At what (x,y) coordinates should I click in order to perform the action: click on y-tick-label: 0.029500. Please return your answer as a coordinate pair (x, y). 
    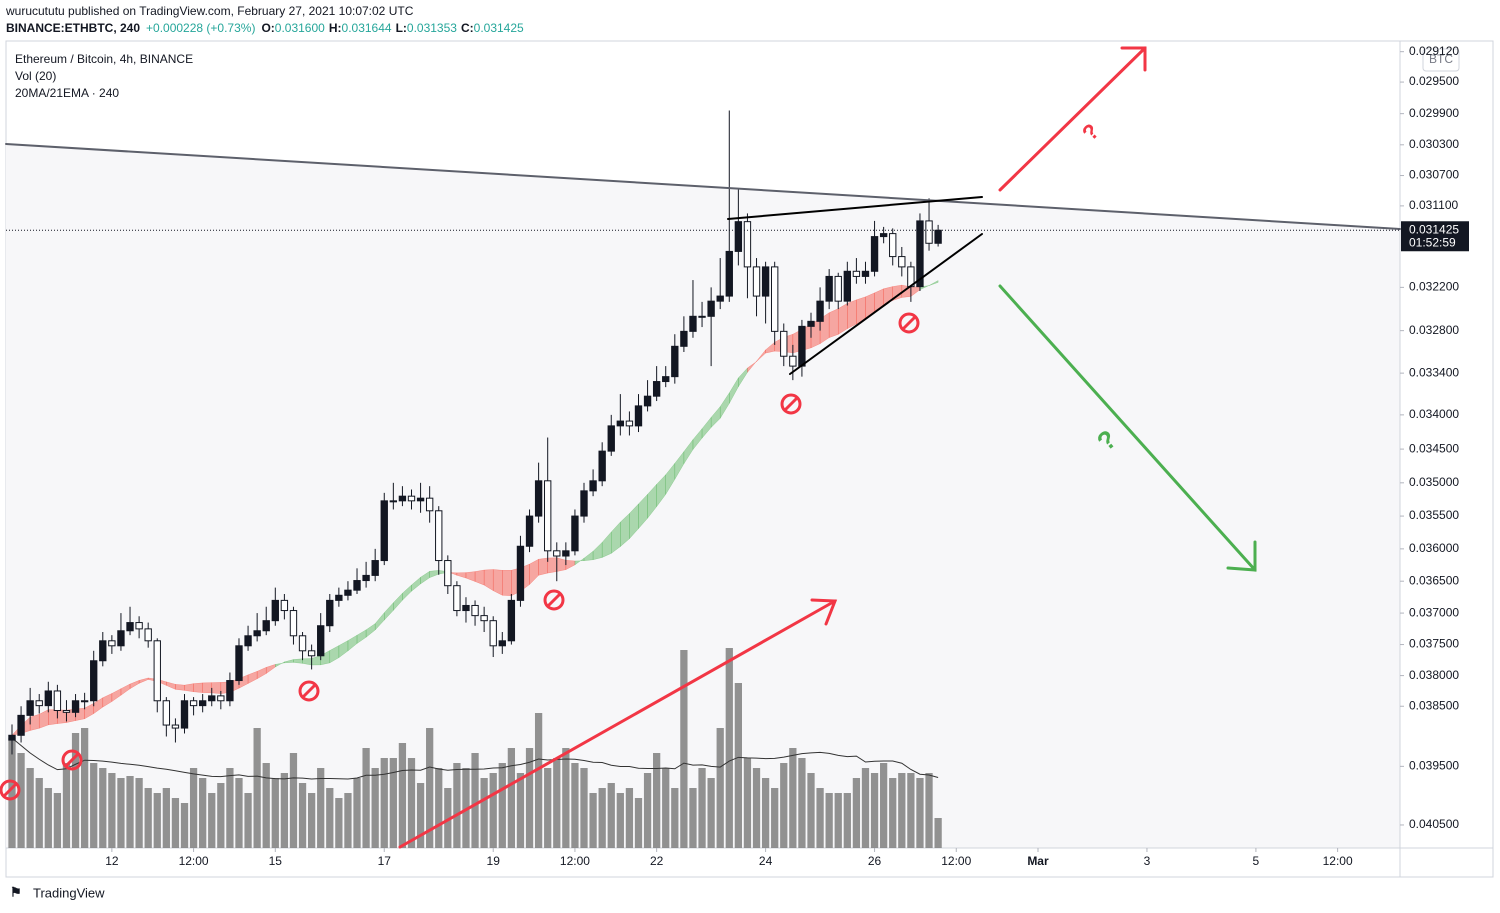
    Looking at the image, I should click on (1434, 81).